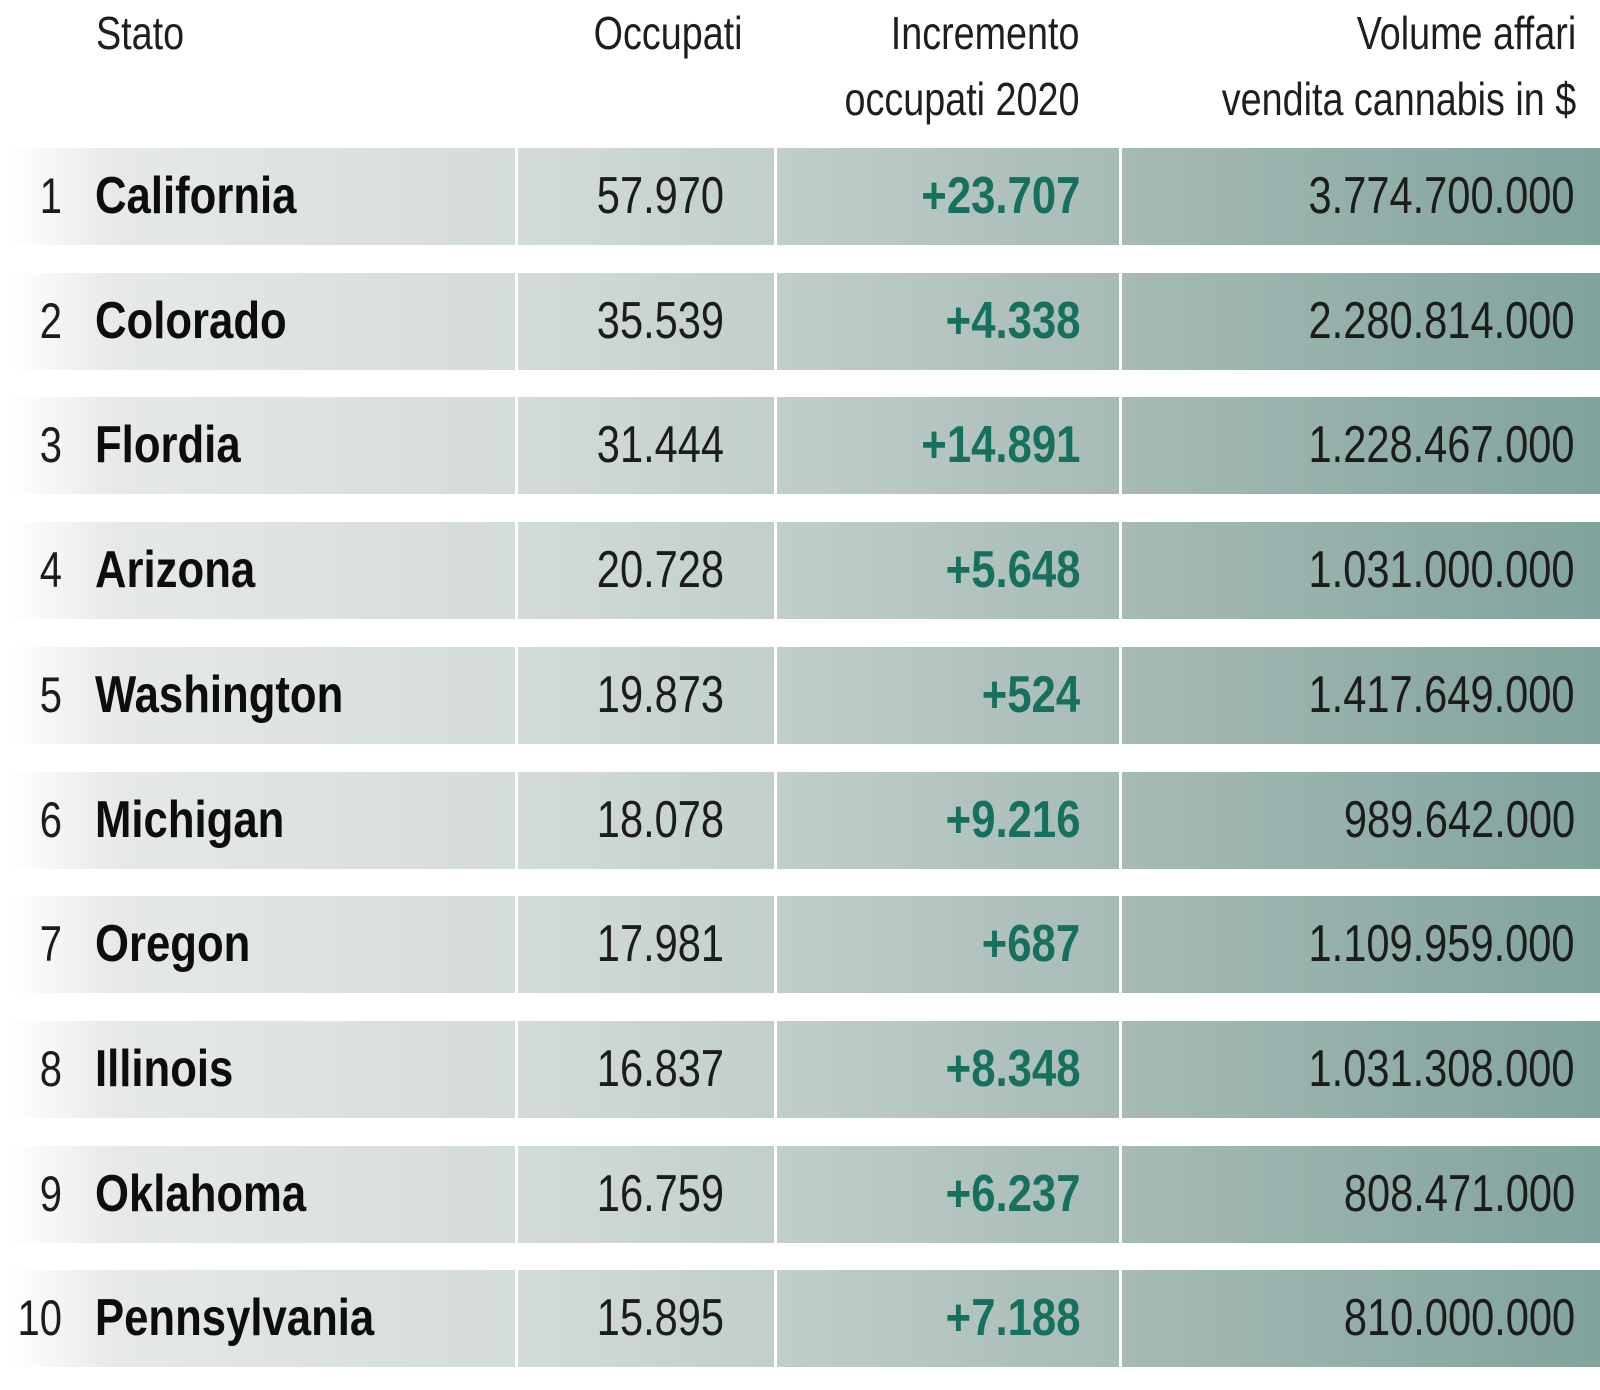 Image resolution: width=1600 pixels, height=1390 pixels. Describe the element at coordinates (1399, 66) in the screenshot. I see `header-volume: Volume affari vendita cannabis in $` at that location.